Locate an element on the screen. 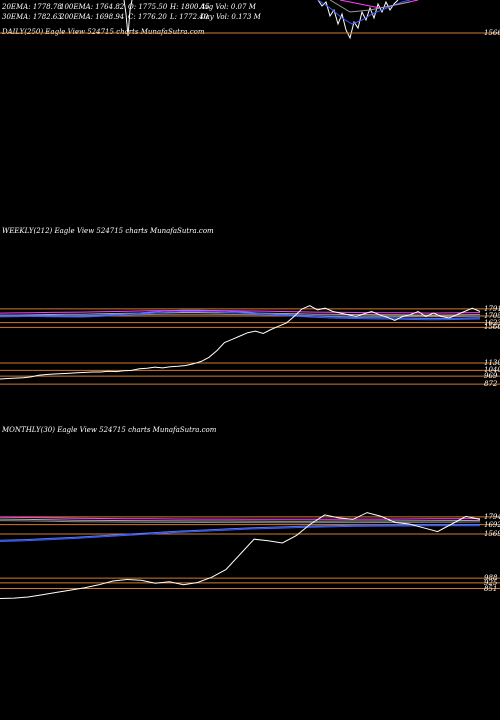  weekly-level-label: 1130 is located at coordinates (492, 363).